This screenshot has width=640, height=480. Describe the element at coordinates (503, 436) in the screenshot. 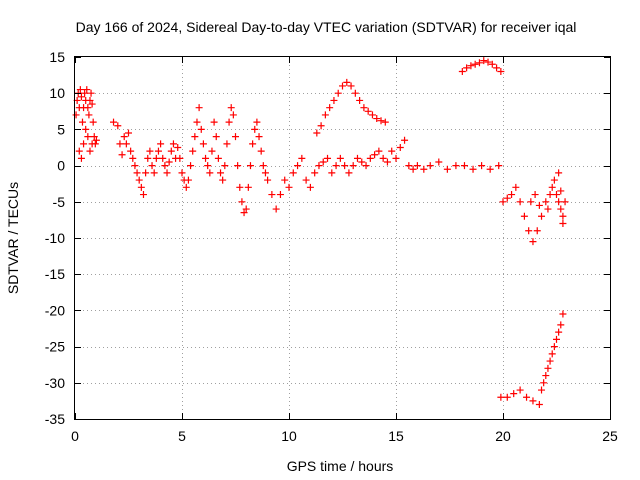

I see `x-tick-label: 20` at that location.